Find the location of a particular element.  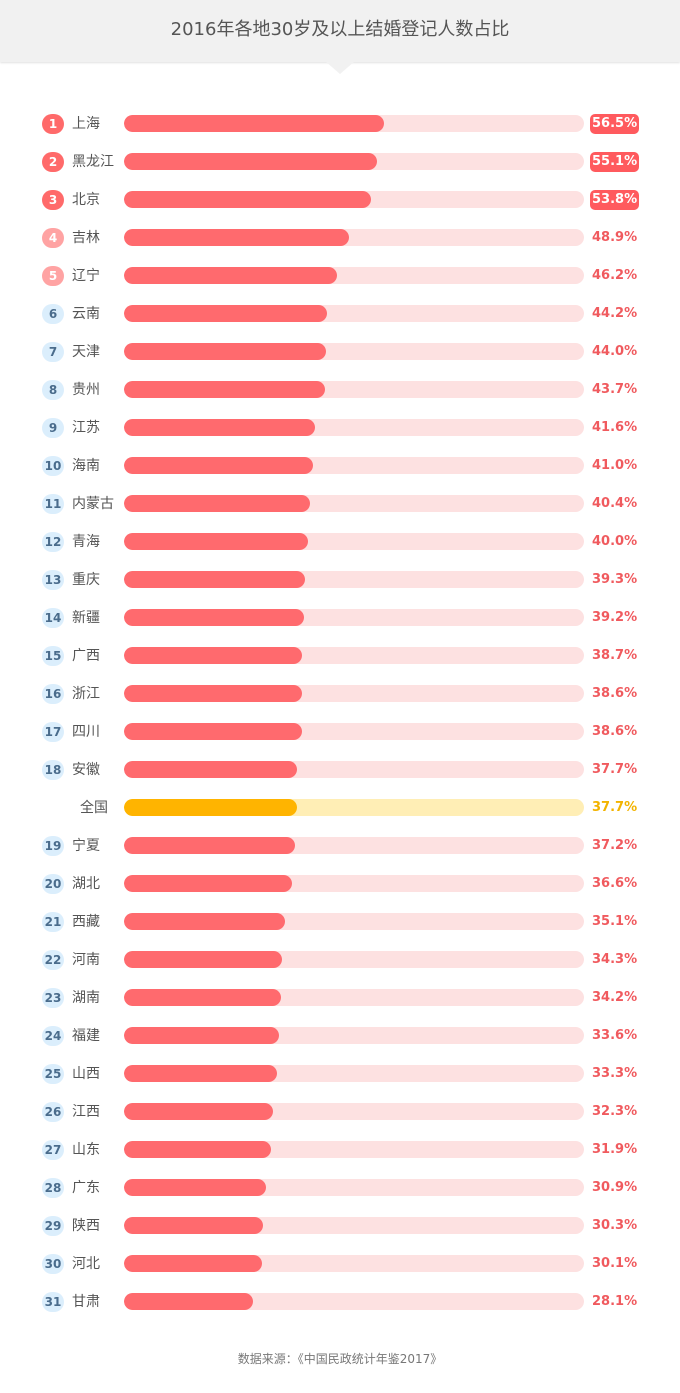

rank-badge: 10 is located at coordinates (53, 466).